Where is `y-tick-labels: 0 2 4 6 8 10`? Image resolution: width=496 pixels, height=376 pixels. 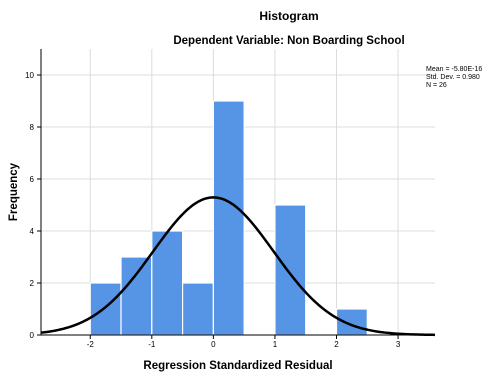
y-tick-labels: 0 2 4 6 8 10 is located at coordinates (29, 205).